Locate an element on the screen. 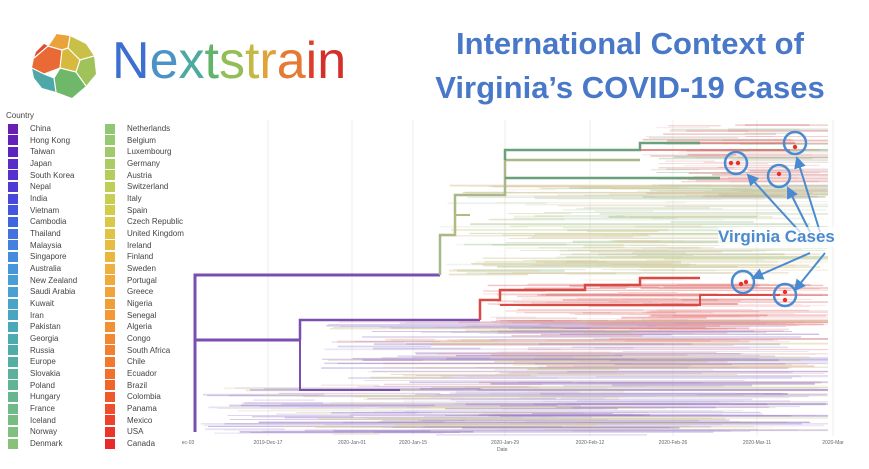 The image size is (869, 469). legend-item: Portugal is located at coordinates (131, 280).